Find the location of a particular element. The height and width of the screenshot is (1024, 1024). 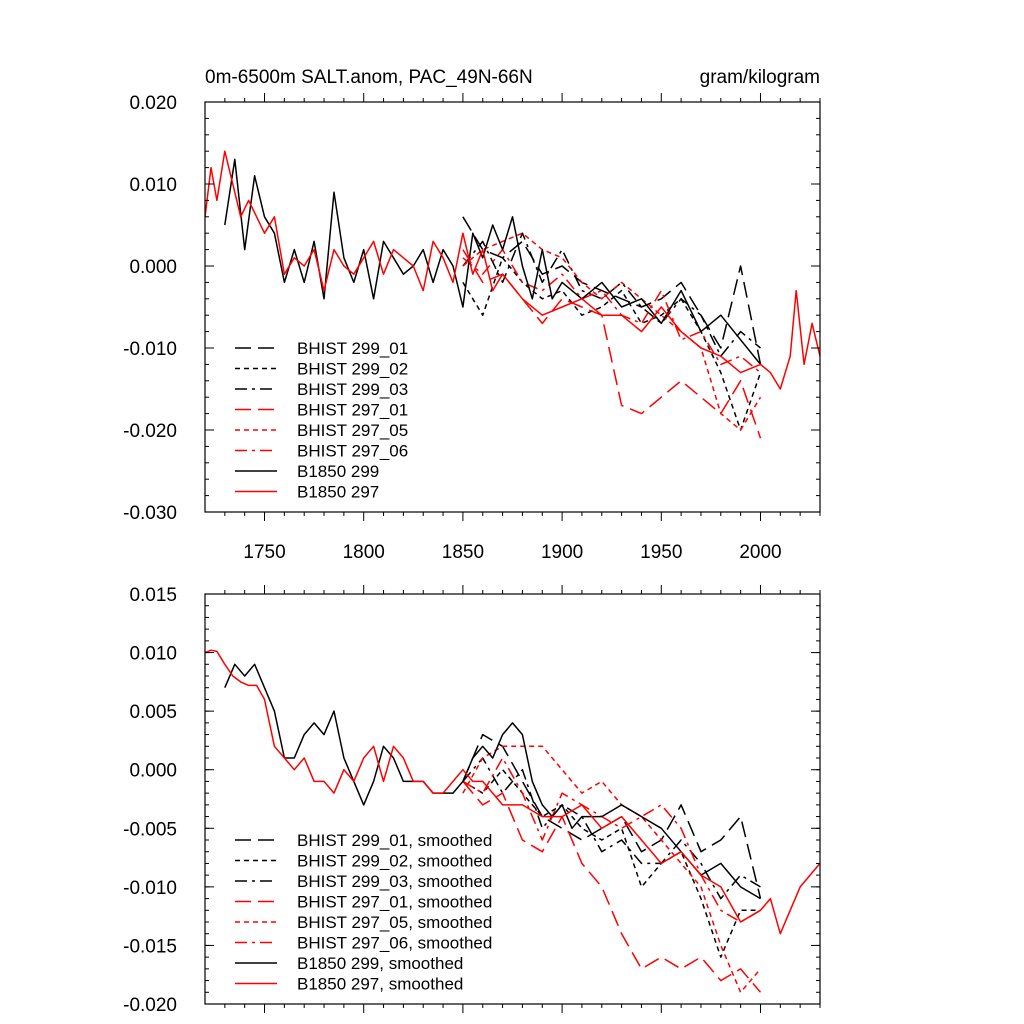

x-tick-label: 1950 is located at coordinates (661, 552).